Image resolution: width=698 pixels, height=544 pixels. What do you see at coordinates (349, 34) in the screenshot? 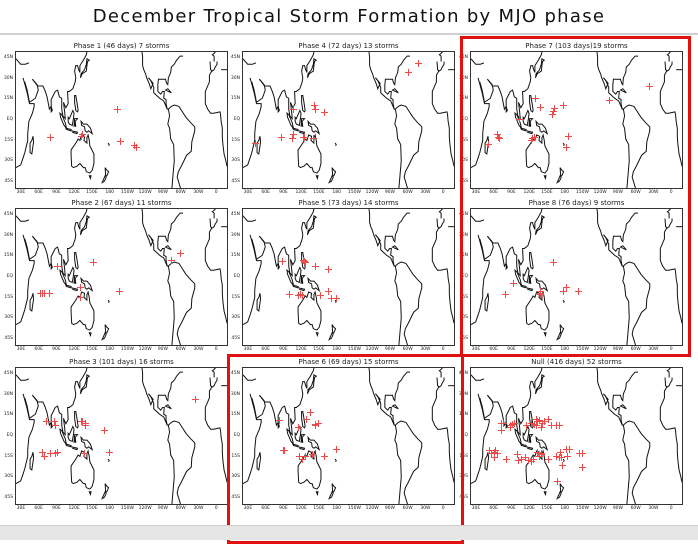
I see `title-divider` at bounding box center [349, 34].